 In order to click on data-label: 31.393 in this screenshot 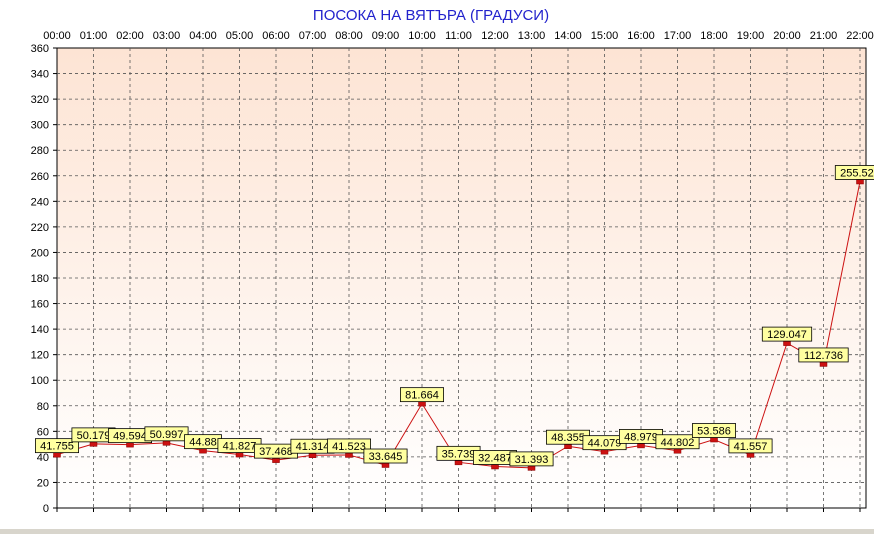, I will do `click(531, 459)`.